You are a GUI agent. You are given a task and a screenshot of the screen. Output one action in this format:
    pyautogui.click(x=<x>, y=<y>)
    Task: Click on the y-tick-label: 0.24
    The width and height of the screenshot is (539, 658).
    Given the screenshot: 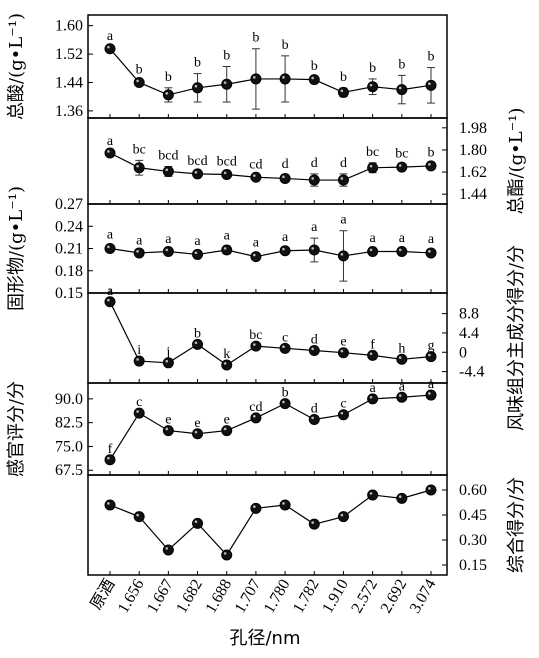 What is the action you would take?
    pyautogui.click(x=69, y=226)
    